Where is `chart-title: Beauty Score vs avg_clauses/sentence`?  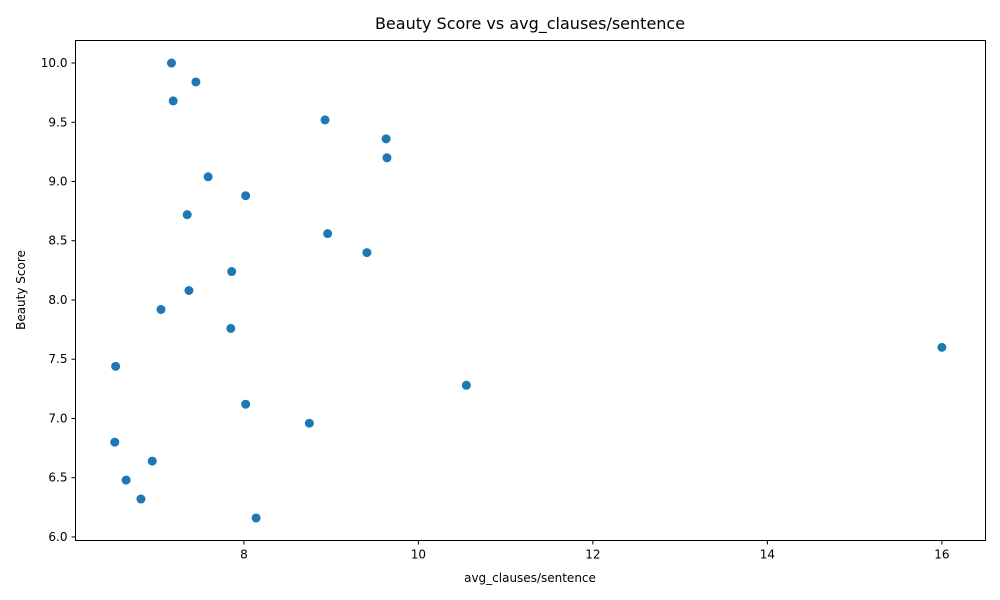 chart-title: Beauty Score vs avg_clauses/sentence is located at coordinates (530, 24).